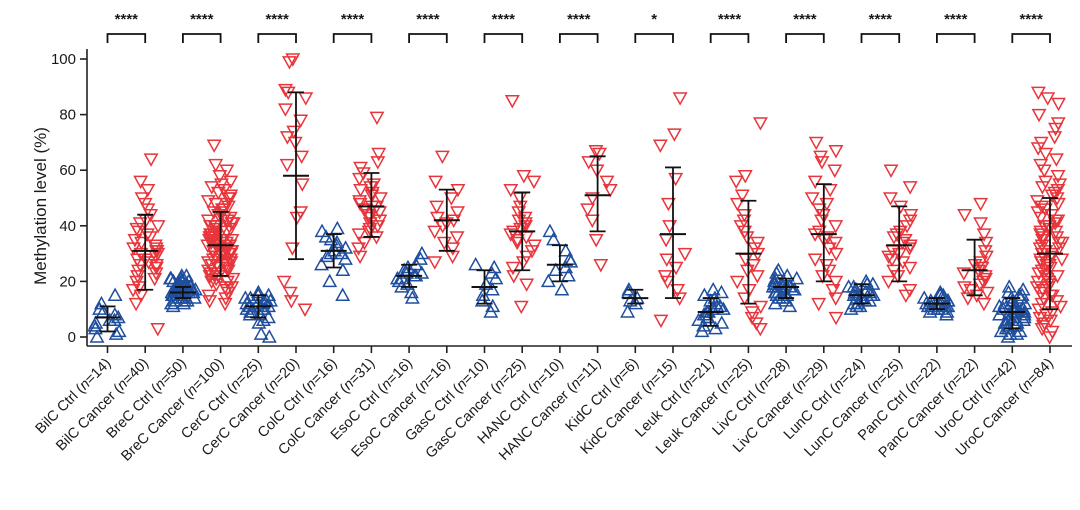 The height and width of the screenshot is (510, 1080). Describe the element at coordinates (72, 337) in the screenshot. I see `y-tick-label: 0` at that location.